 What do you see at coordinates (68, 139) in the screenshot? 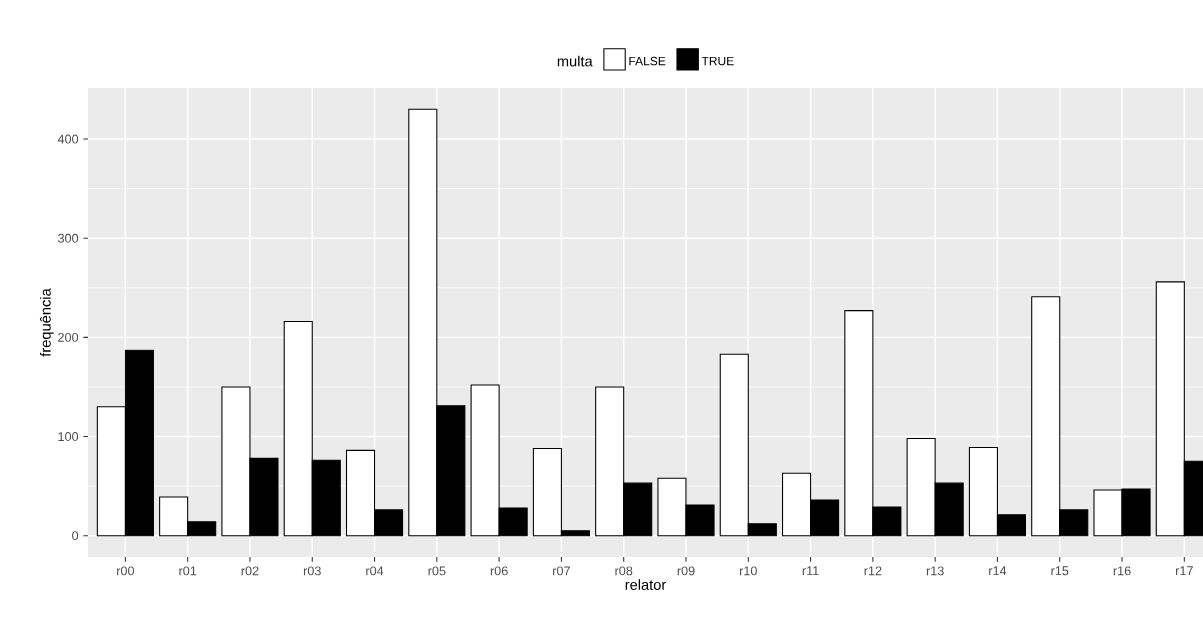
I see `y-tick-label: 400` at bounding box center [68, 139].